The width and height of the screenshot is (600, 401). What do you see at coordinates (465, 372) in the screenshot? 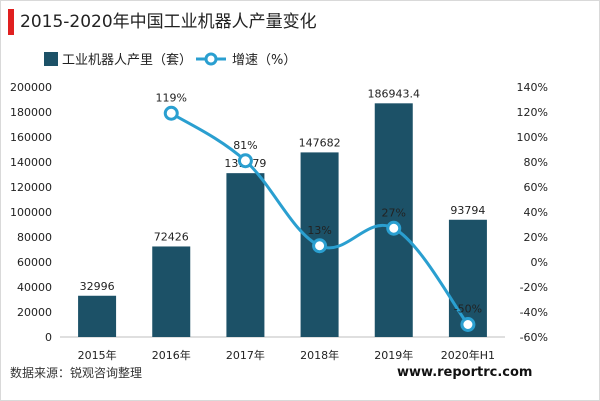
I see `website-label: www.reportrc.com` at bounding box center [465, 372].